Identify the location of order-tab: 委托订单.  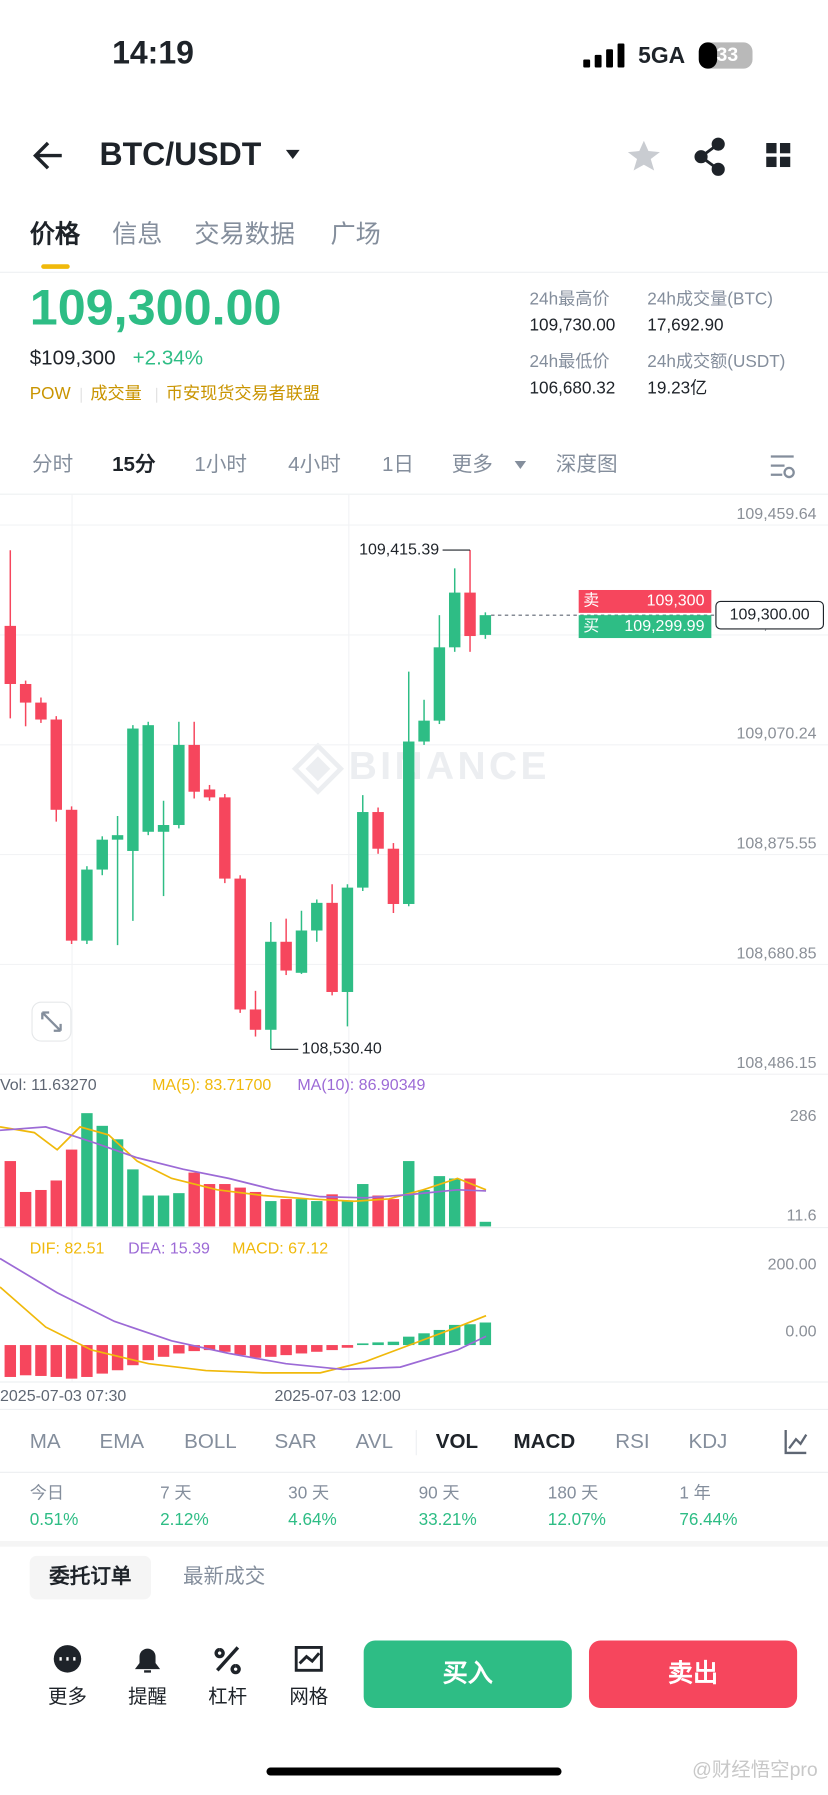
(89, 1576).